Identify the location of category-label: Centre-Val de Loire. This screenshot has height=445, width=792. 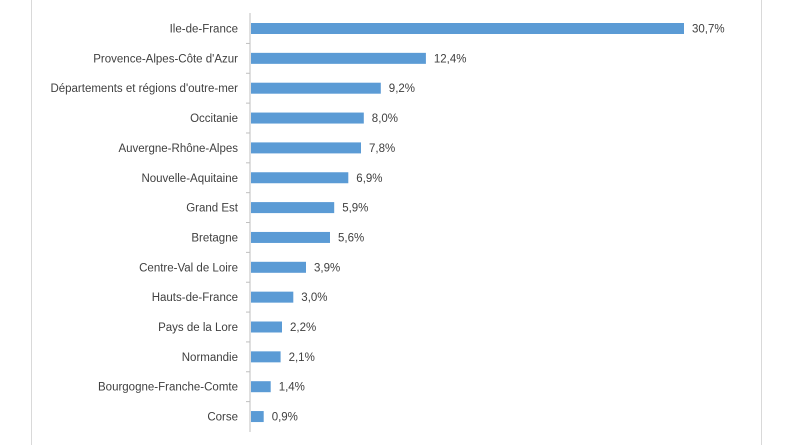
(188, 268).